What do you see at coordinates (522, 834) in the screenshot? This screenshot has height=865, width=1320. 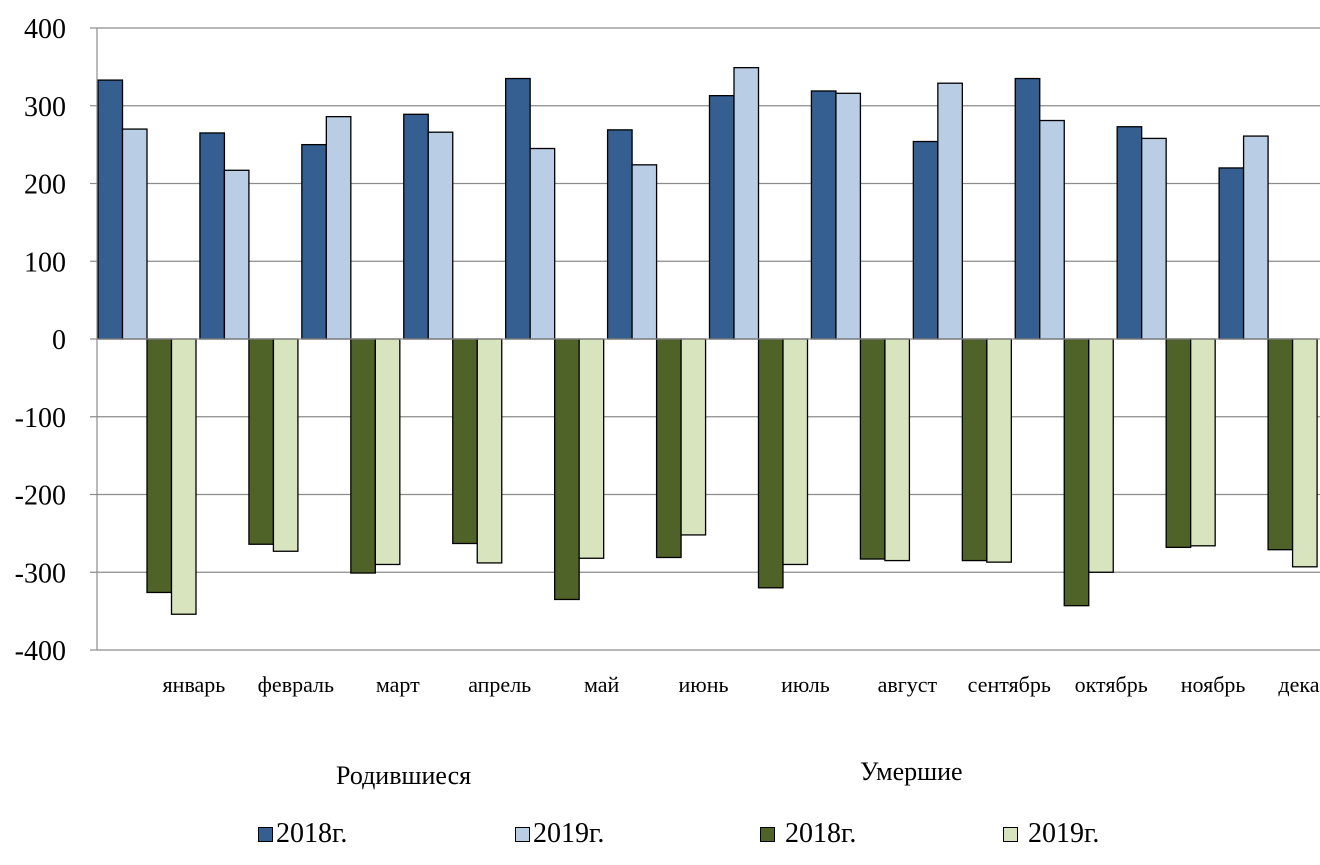 I see `legend-swatch-births-2019` at bounding box center [522, 834].